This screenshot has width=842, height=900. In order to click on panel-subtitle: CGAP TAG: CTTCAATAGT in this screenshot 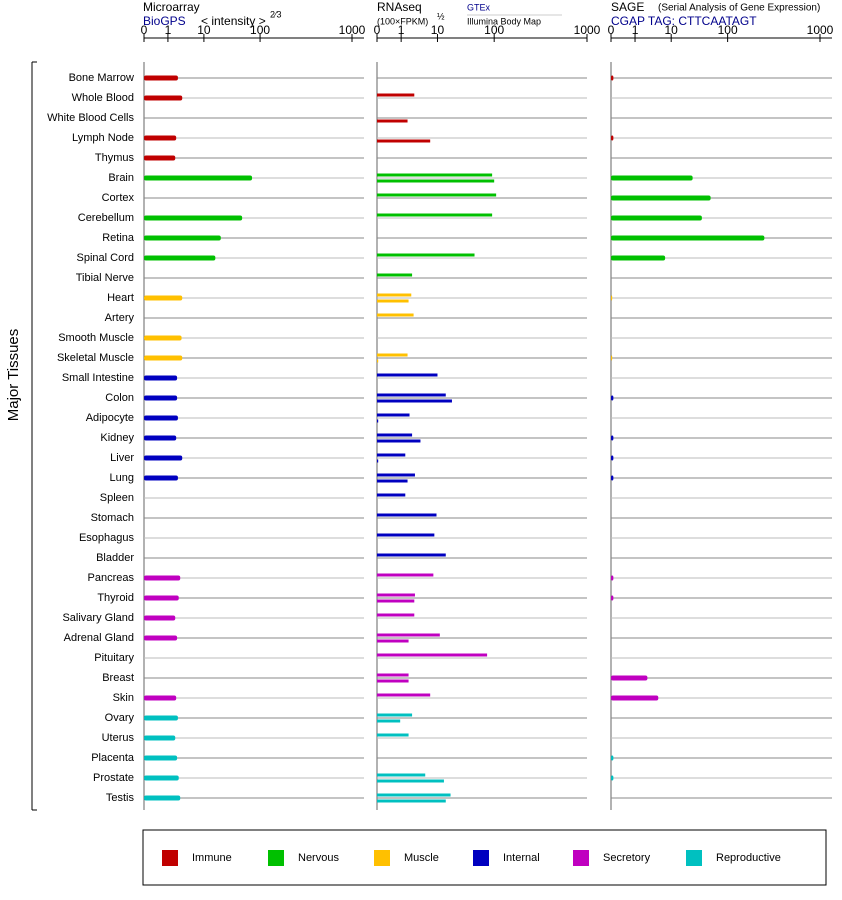, I will do `click(684, 21)`.